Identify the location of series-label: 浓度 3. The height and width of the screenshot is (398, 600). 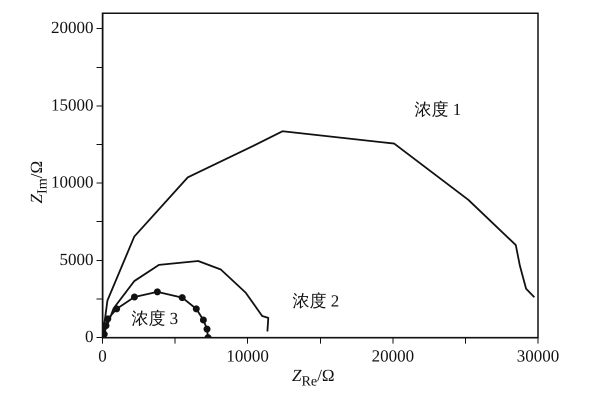
(154, 318).